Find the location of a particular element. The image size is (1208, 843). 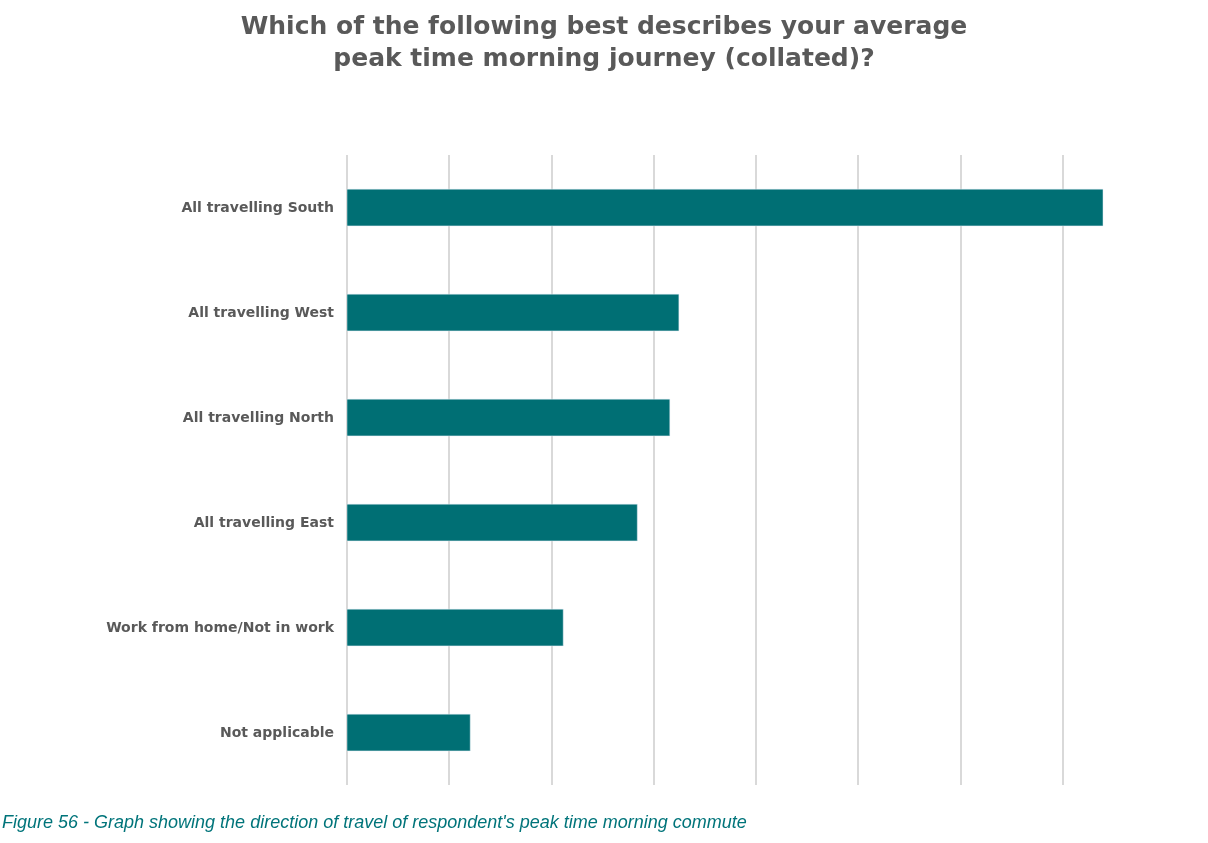

y-tick-label: Not applicable is located at coordinates (276, 732).